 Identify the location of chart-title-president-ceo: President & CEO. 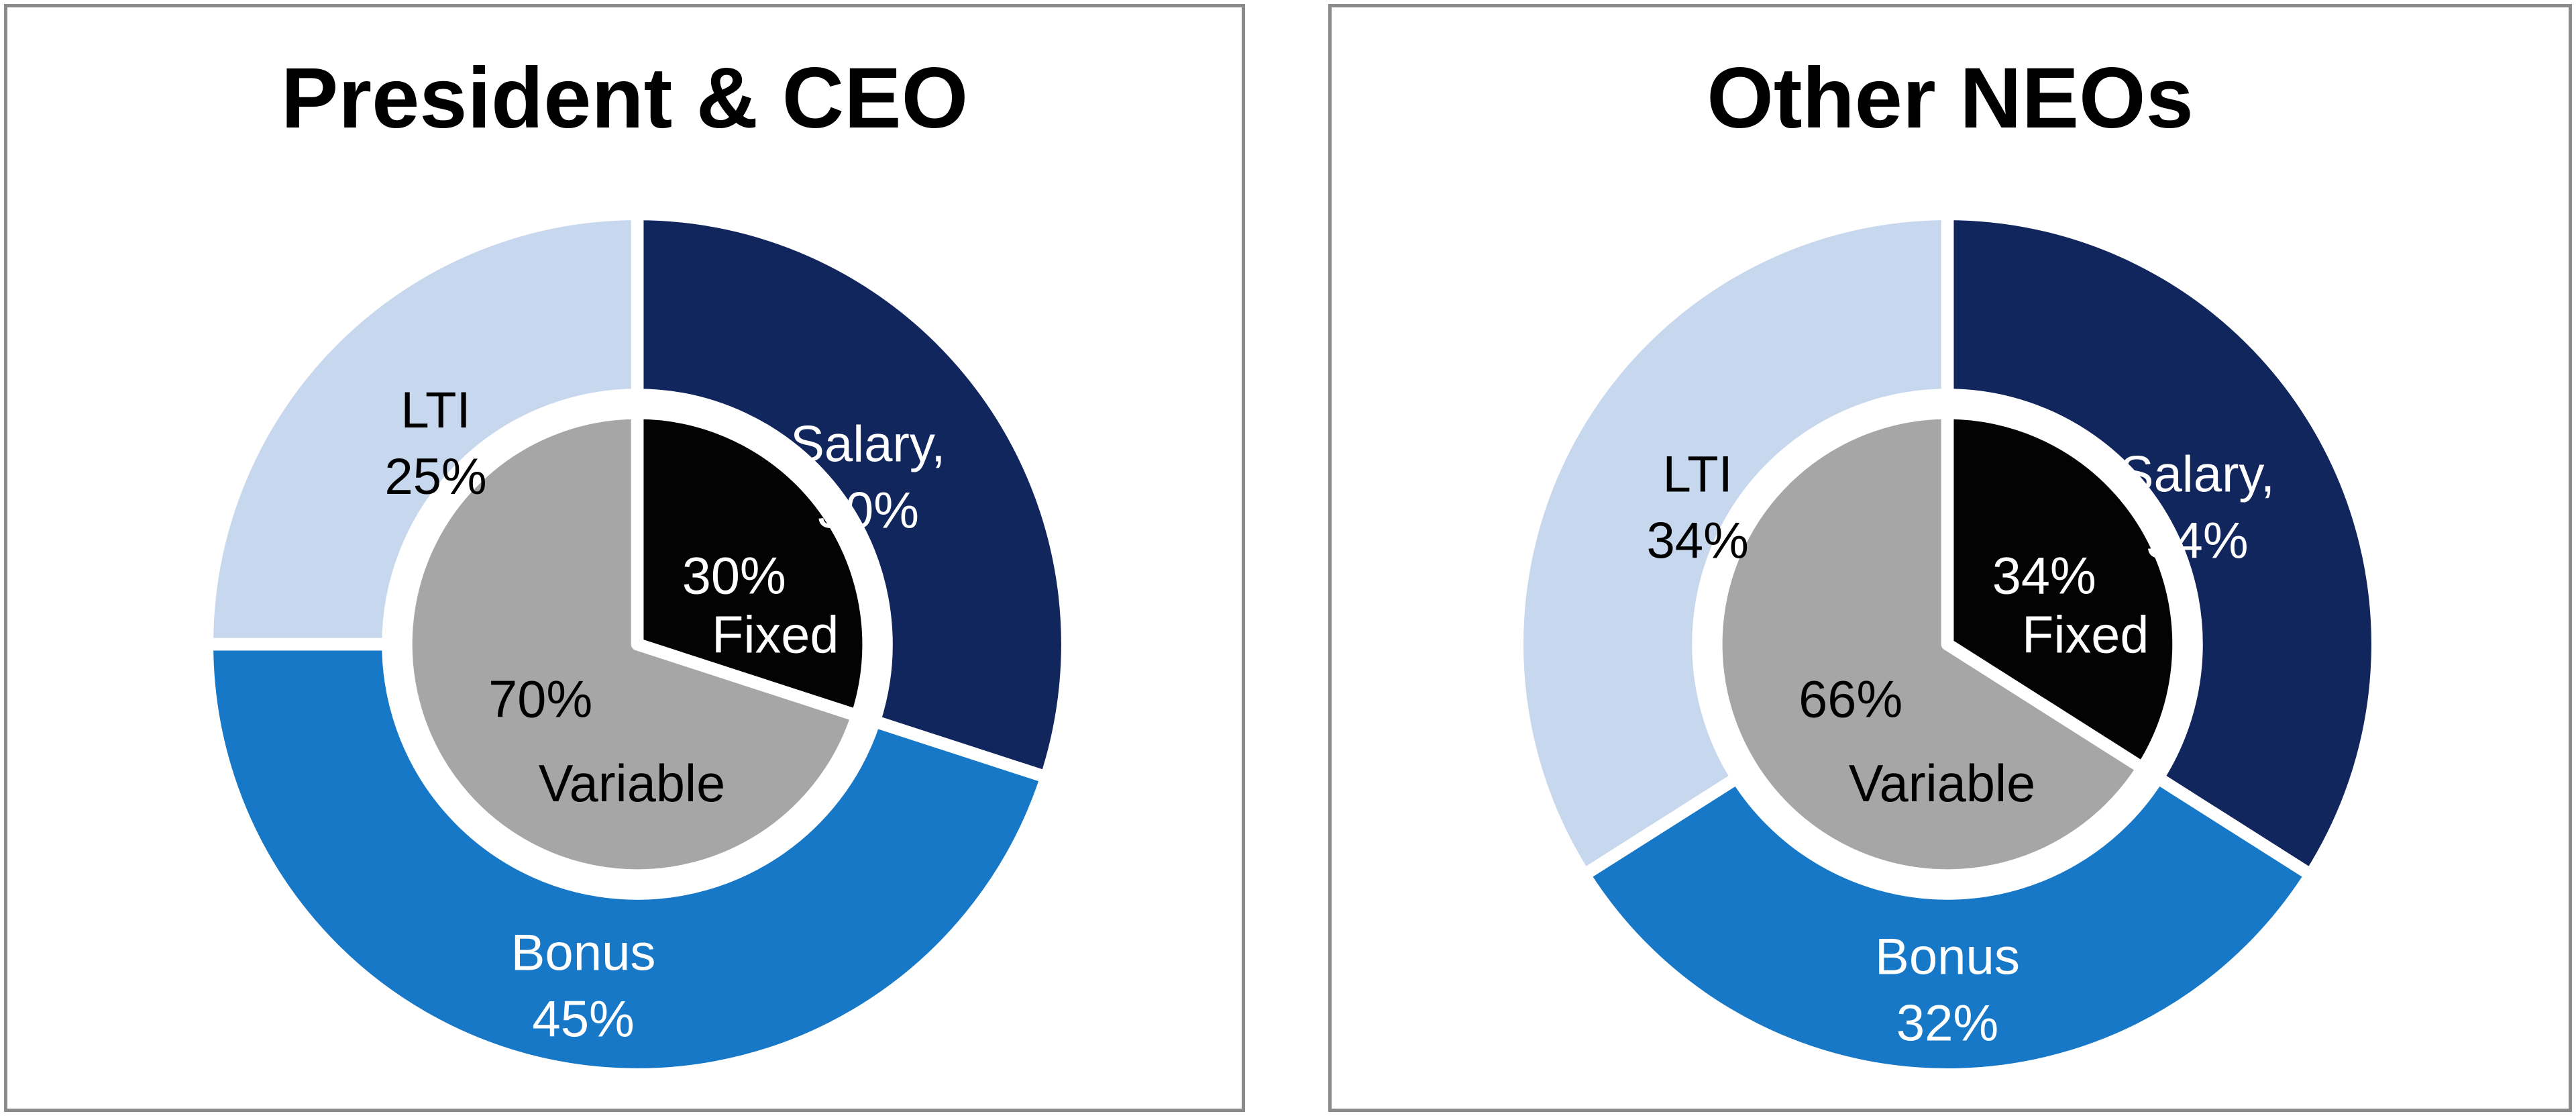
(624, 98).